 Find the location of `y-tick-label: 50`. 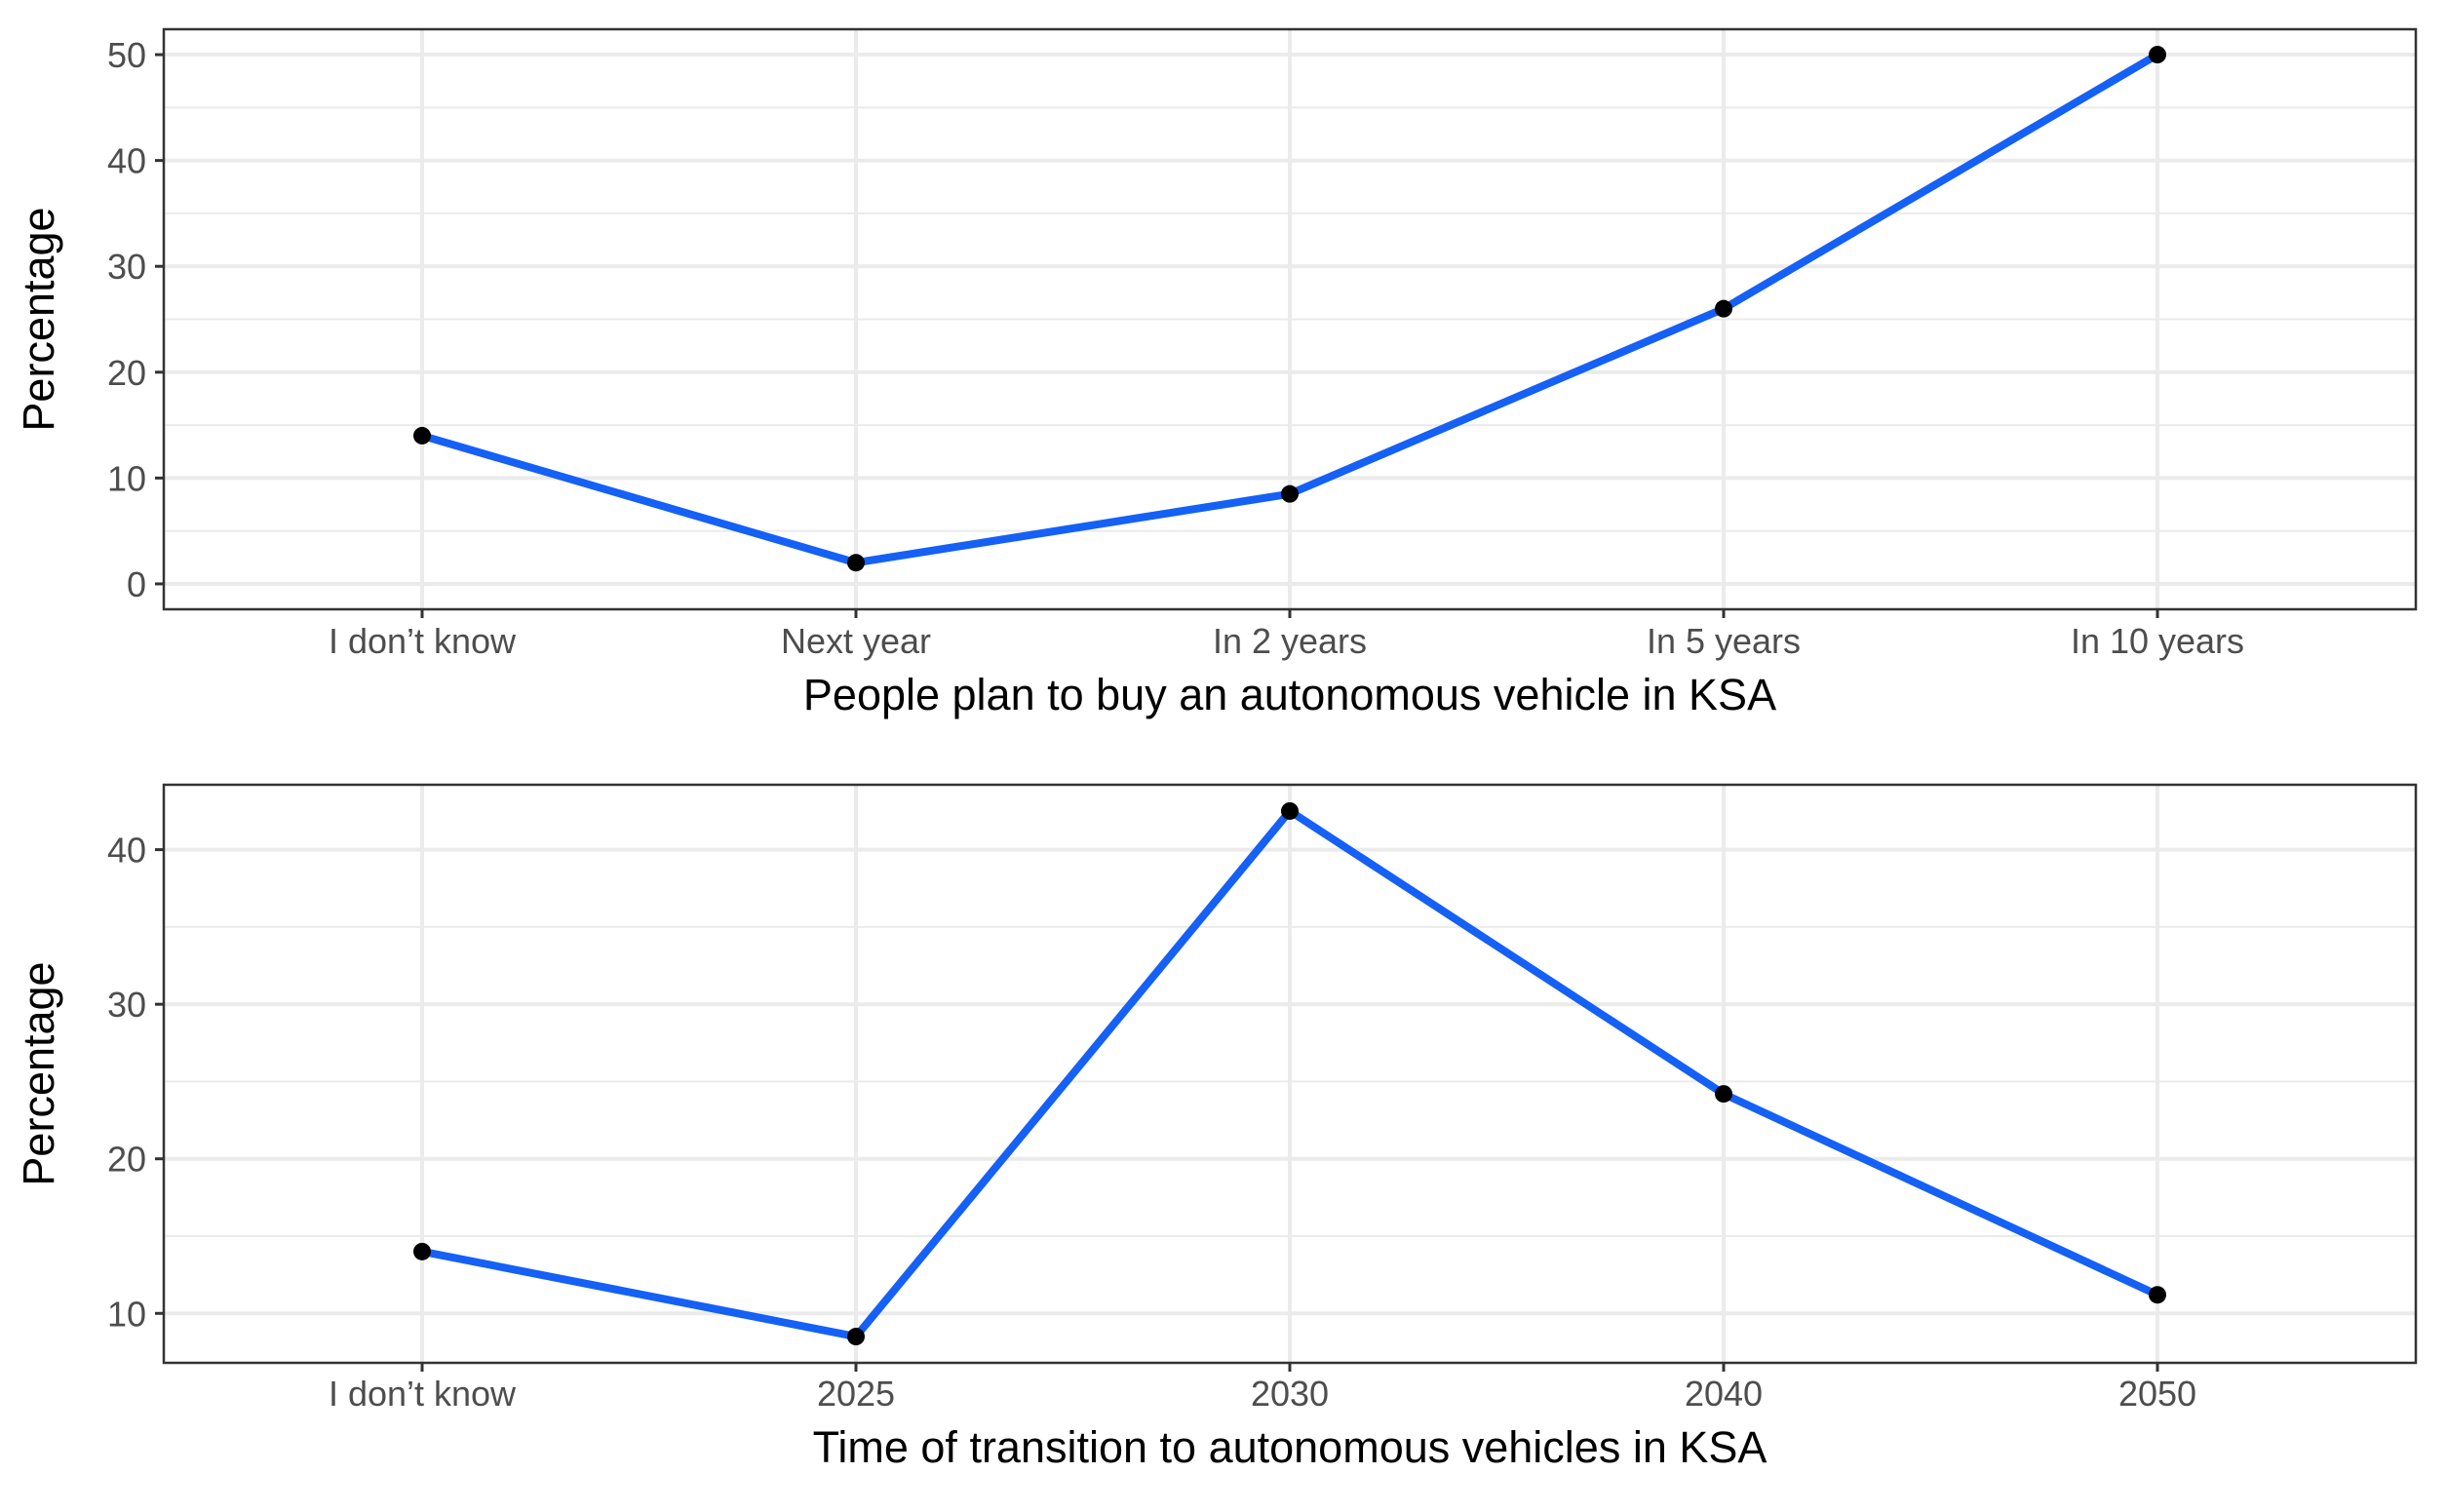

y-tick-label: 50 is located at coordinates (127, 55).